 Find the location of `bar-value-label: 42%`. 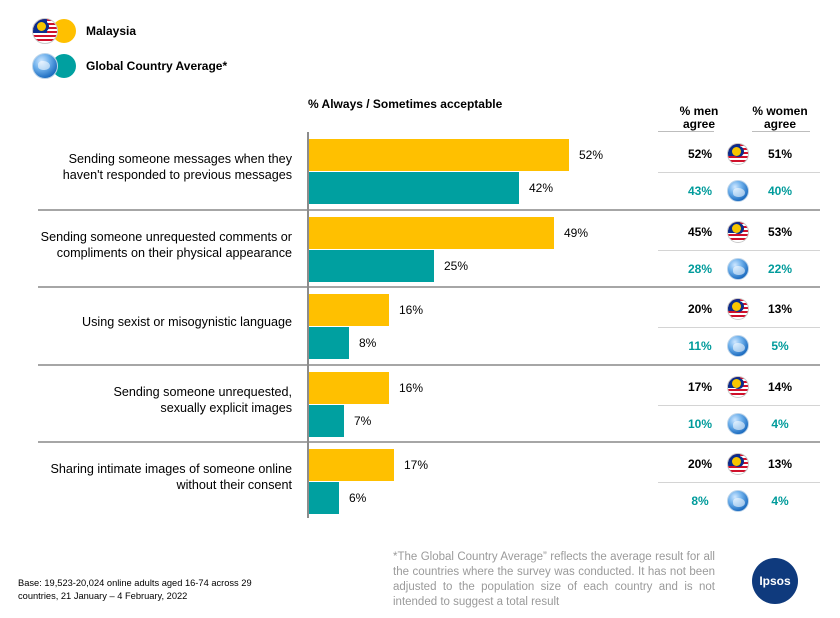

bar-value-label: 42% is located at coordinates (541, 188).